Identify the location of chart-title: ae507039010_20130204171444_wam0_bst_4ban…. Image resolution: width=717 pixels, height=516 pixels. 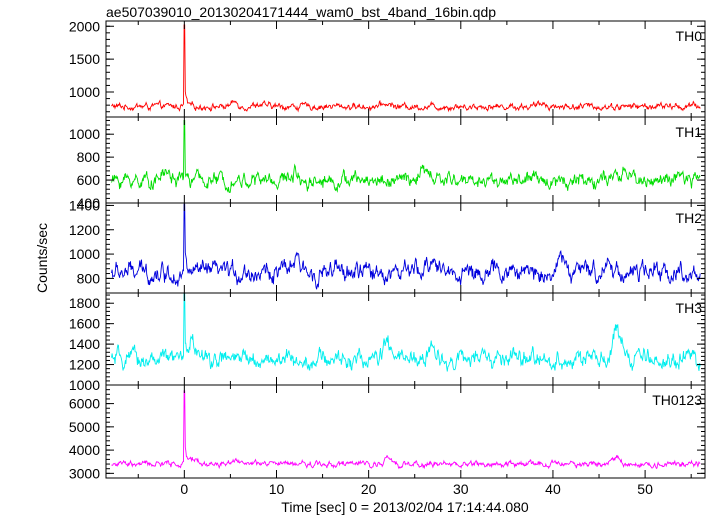
(301, 12).